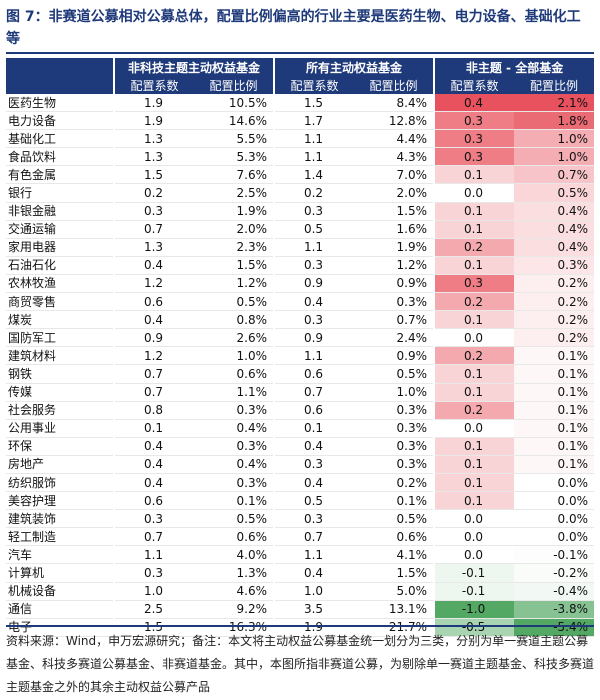 Image resolution: width=600 pixels, height=700 pixels. Describe the element at coordinates (474, 627) in the screenshot. I see `diff-coef-cell: -0.5` at that location.